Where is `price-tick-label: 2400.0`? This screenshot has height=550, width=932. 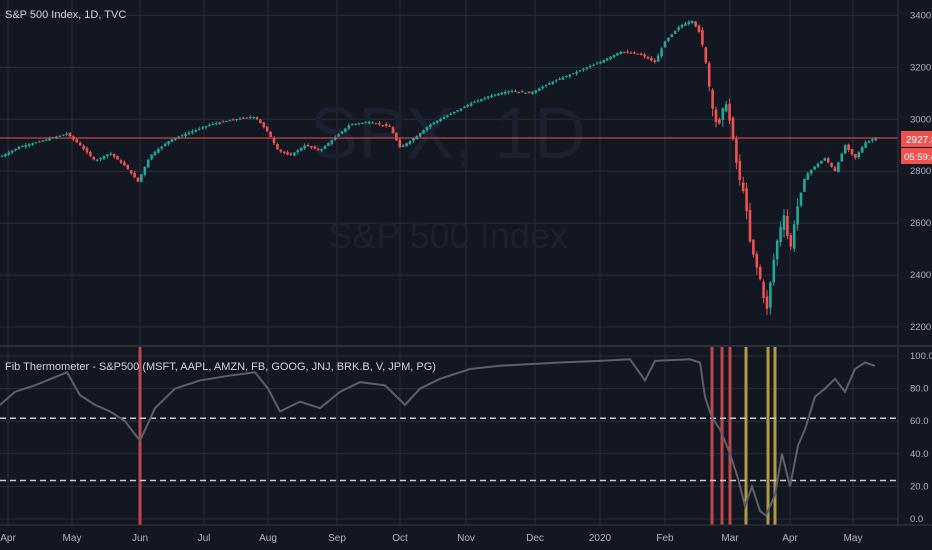 price-tick-label: 2400.0 is located at coordinates (921, 275).